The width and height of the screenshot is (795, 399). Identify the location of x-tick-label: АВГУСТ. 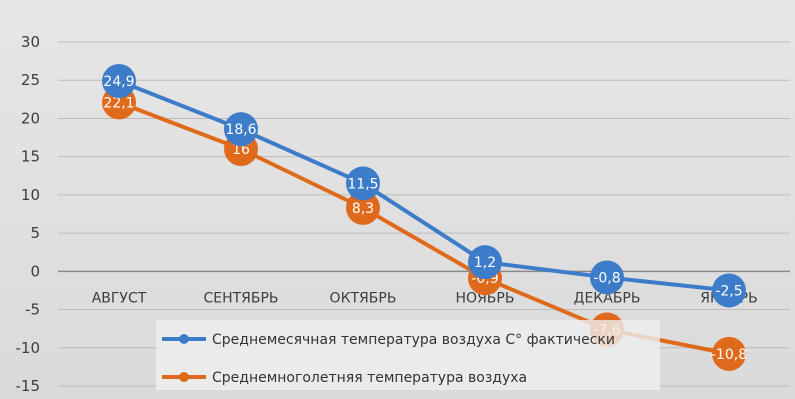
(119, 298).